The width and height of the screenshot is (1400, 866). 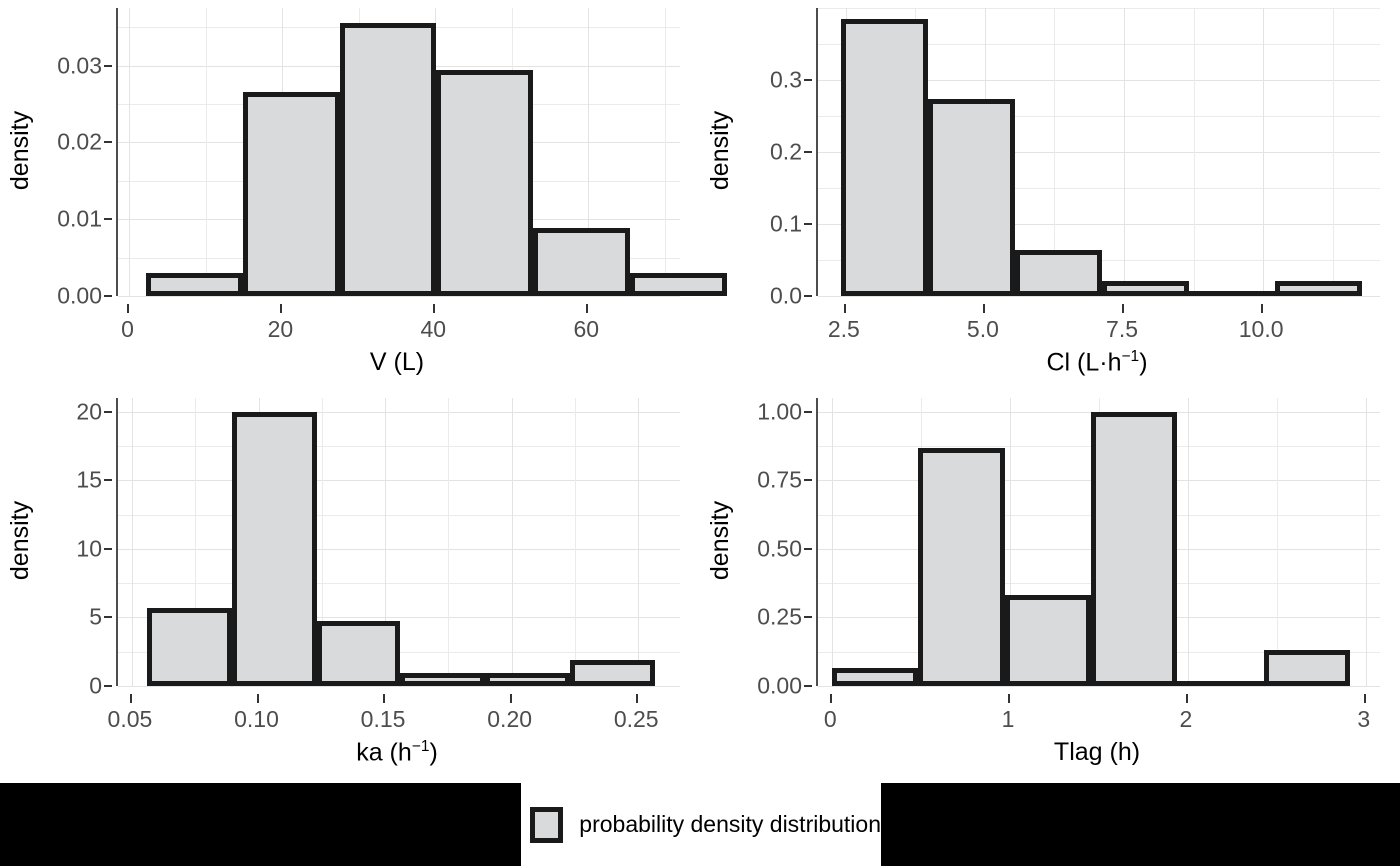 I want to click on x-tick-label: 1, so click(x=1008, y=719).